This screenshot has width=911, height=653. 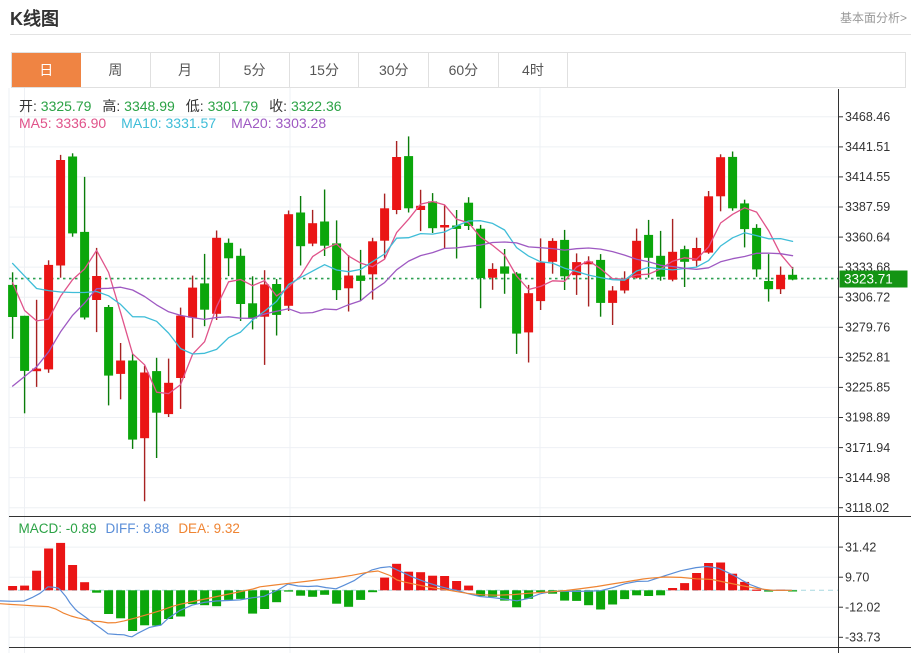 I want to click on svg-text: 31.42, so click(x=860, y=547).